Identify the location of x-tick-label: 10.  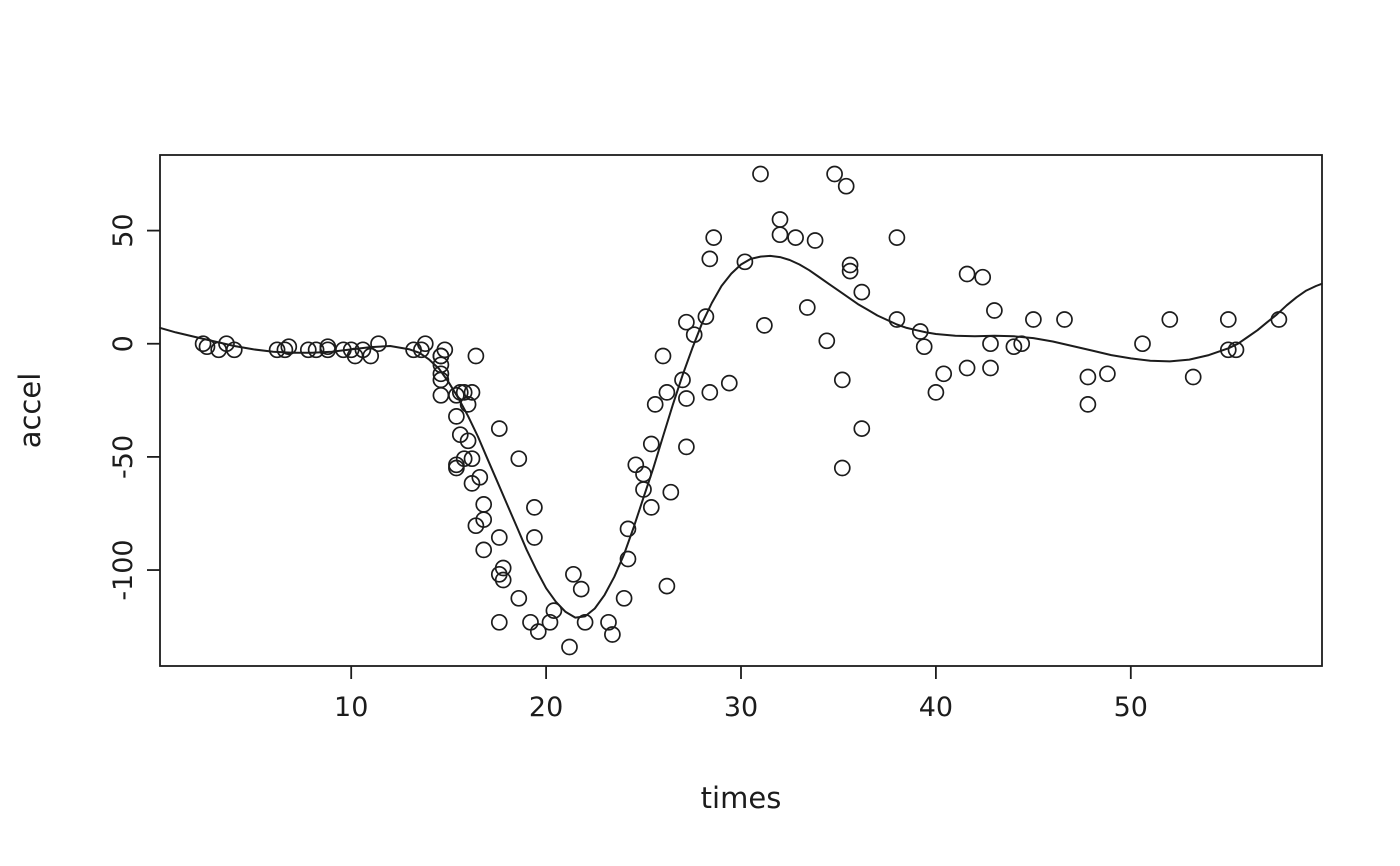
(351, 707).